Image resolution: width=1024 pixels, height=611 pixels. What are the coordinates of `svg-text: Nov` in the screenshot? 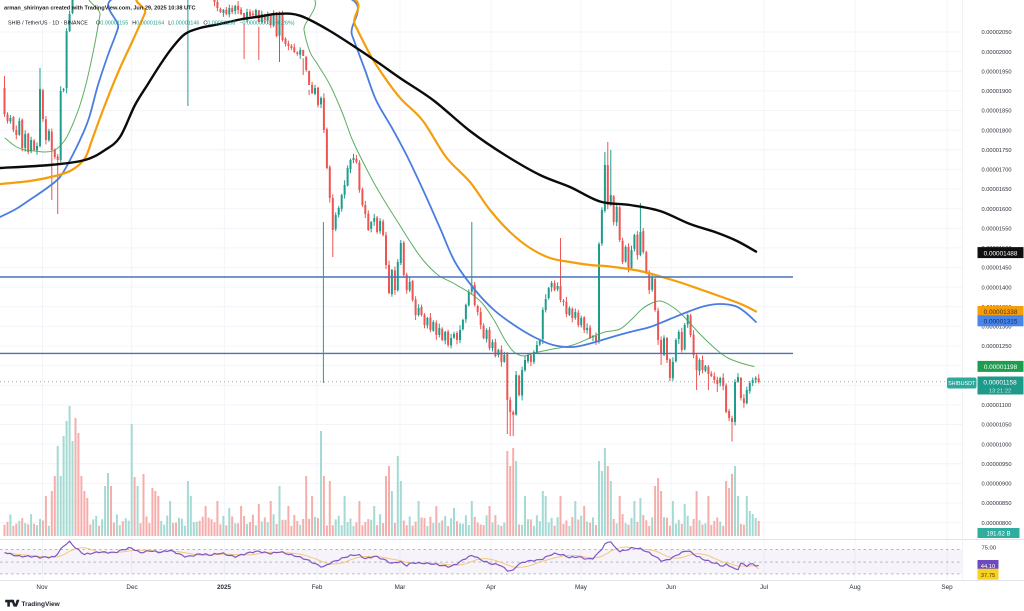 It's located at (42, 587).